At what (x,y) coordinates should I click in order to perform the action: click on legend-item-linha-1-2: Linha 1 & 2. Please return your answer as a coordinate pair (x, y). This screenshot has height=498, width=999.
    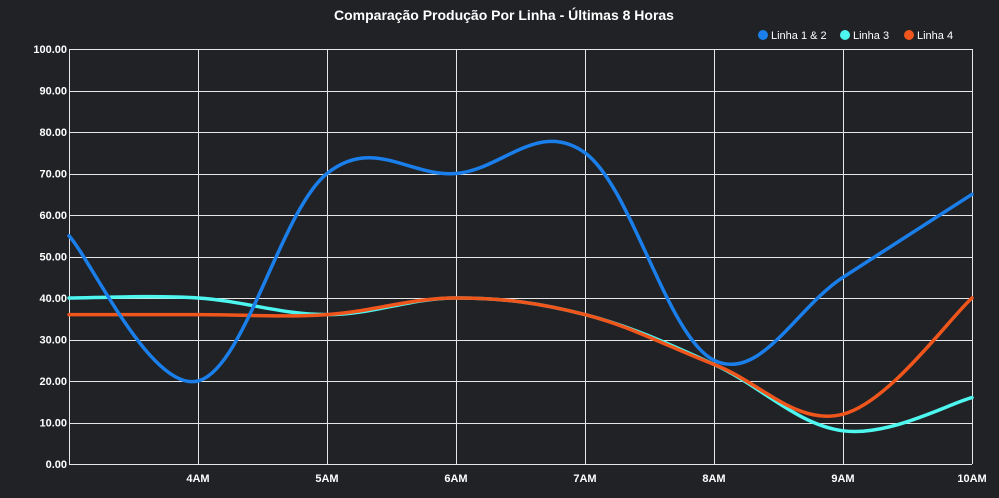
    Looking at the image, I should click on (792, 36).